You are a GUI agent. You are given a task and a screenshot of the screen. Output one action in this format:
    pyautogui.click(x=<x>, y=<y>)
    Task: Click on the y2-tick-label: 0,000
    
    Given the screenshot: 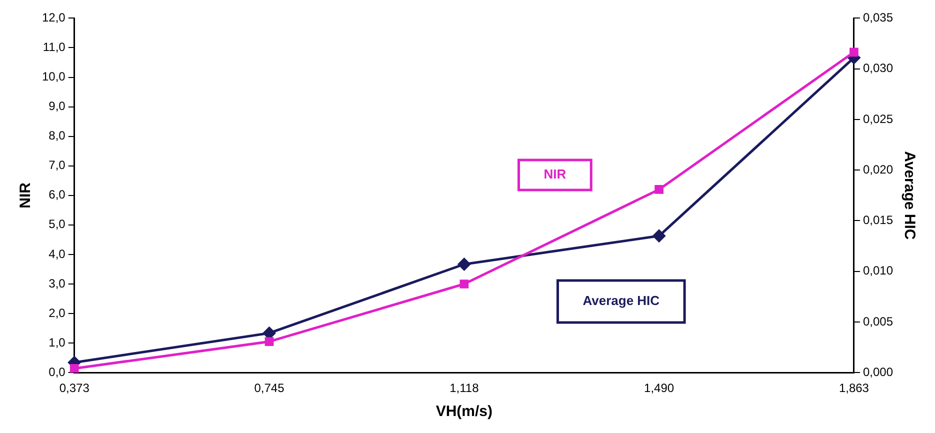 What is the action you would take?
    pyautogui.click(x=878, y=371)
    